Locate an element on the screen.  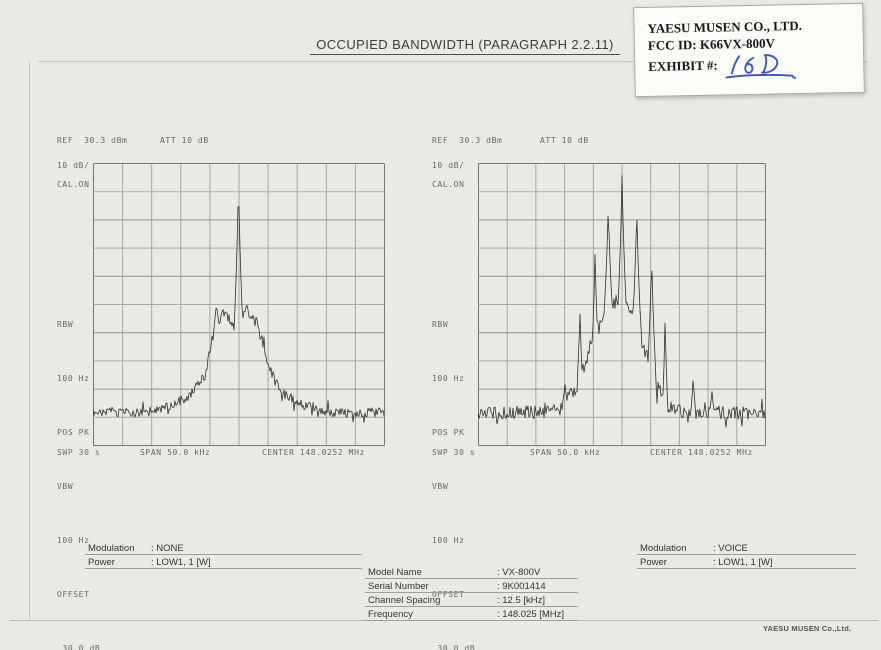
table-row: Channel Spacing : 12.5 [kHz] is located at coordinates (471, 600).